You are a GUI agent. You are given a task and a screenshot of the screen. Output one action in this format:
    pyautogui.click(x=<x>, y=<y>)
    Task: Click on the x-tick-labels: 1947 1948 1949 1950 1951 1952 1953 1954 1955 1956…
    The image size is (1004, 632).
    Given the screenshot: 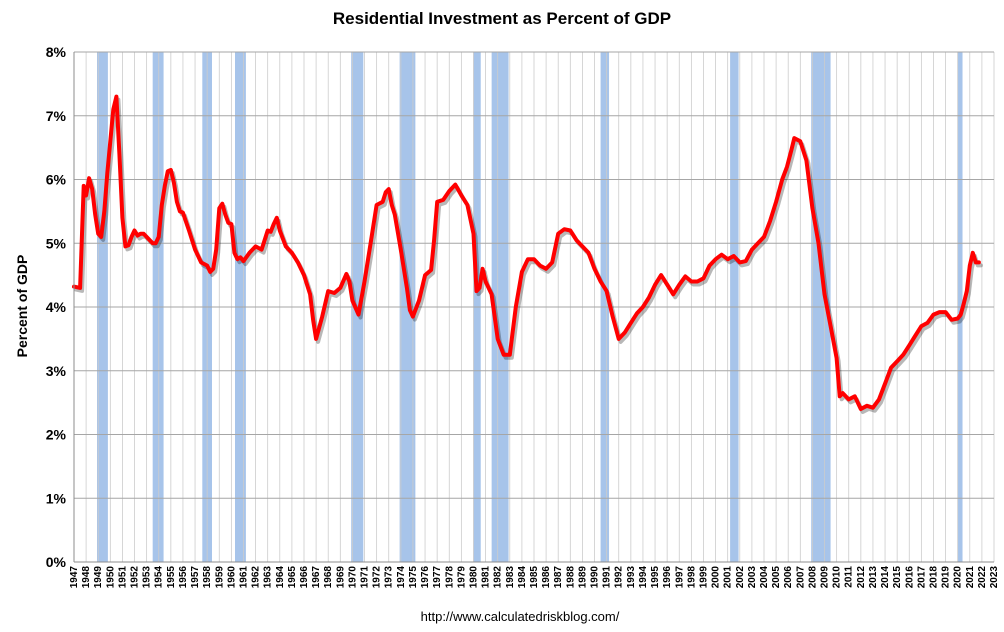 What is the action you would take?
    pyautogui.click(x=534, y=577)
    